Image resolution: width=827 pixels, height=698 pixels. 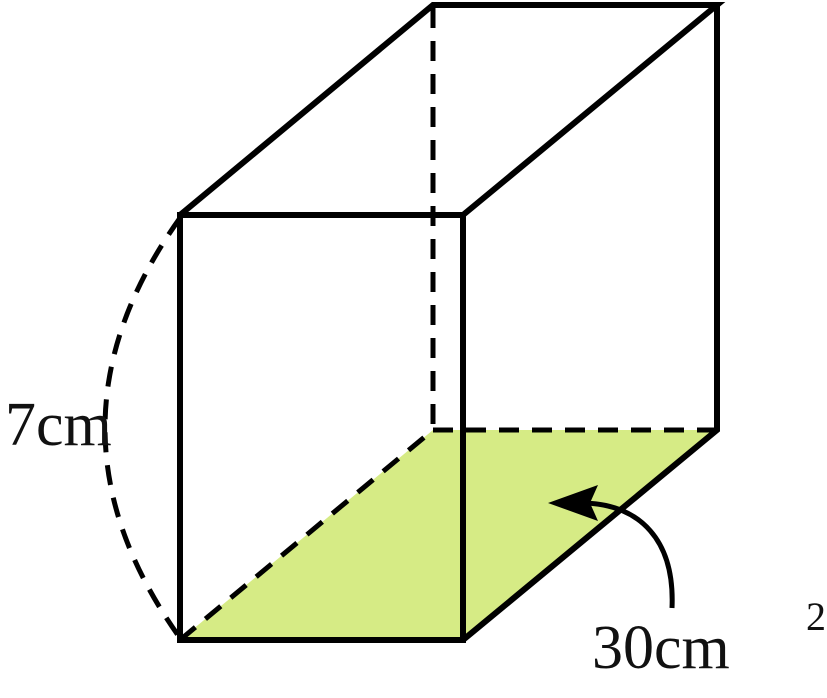 What do you see at coordinates (629, 554) in the screenshot?
I see `pointer-arrow` at bounding box center [629, 554].